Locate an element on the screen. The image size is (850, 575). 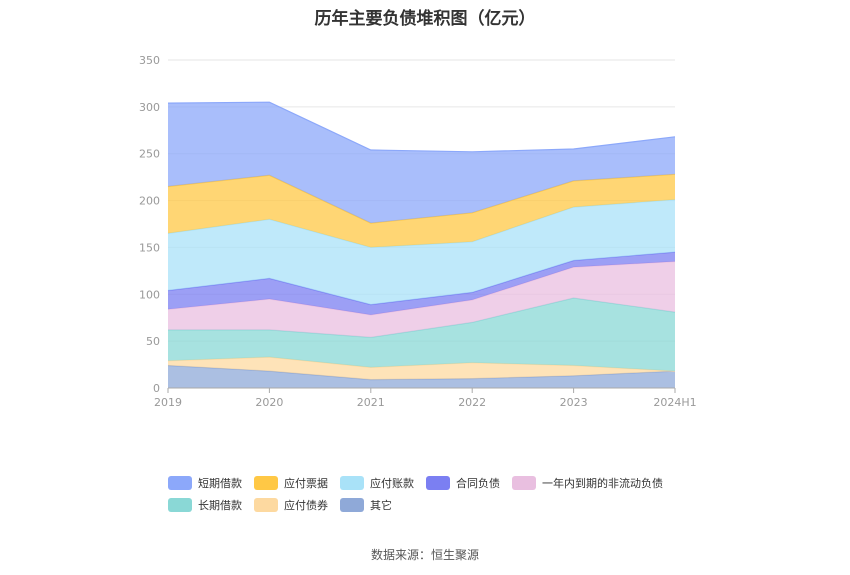
legend-label: 长期借款 is located at coordinates (220, 505).